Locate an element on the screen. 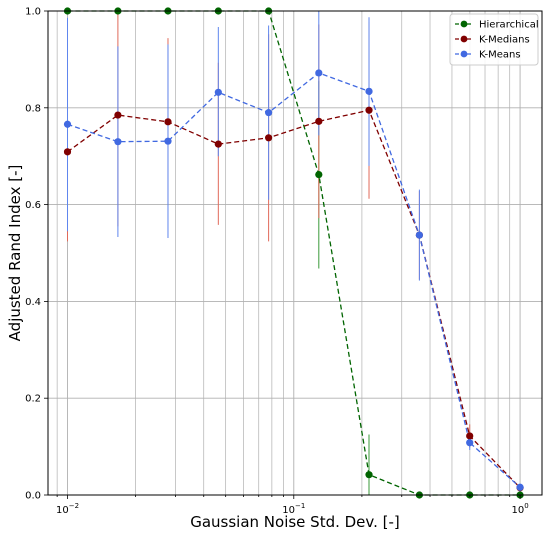  legend-label-hierarchical: Hierarchical is located at coordinates (509, 25).